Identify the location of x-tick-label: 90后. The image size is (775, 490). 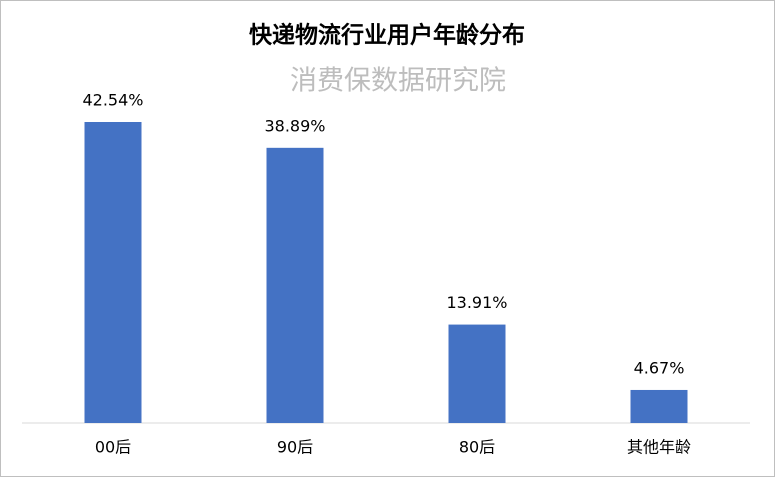
(295, 447).